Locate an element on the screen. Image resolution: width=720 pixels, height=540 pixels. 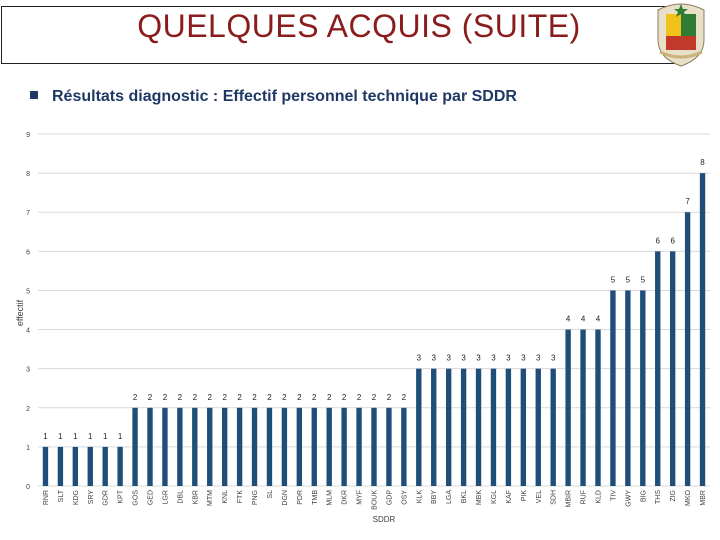
y-tick-label: 1 is located at coordinates (28, 448).